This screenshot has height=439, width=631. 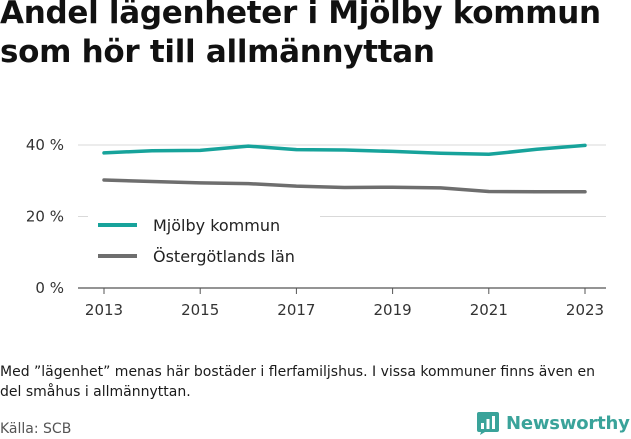 I want to click on y-axis-ticks: 40 % 20 % 0 %, so click(x=45, y=216).